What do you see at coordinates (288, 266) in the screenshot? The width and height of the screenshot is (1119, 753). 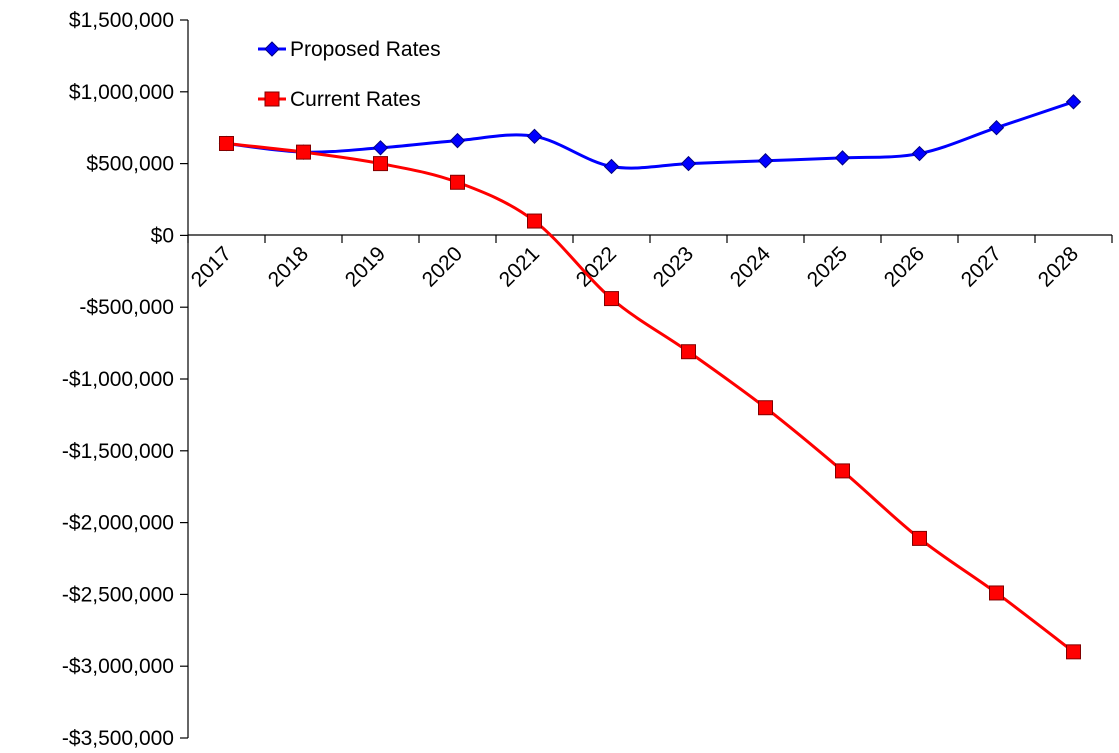 I see `x-tick-label: 2018` at bounding box center [288, 266].